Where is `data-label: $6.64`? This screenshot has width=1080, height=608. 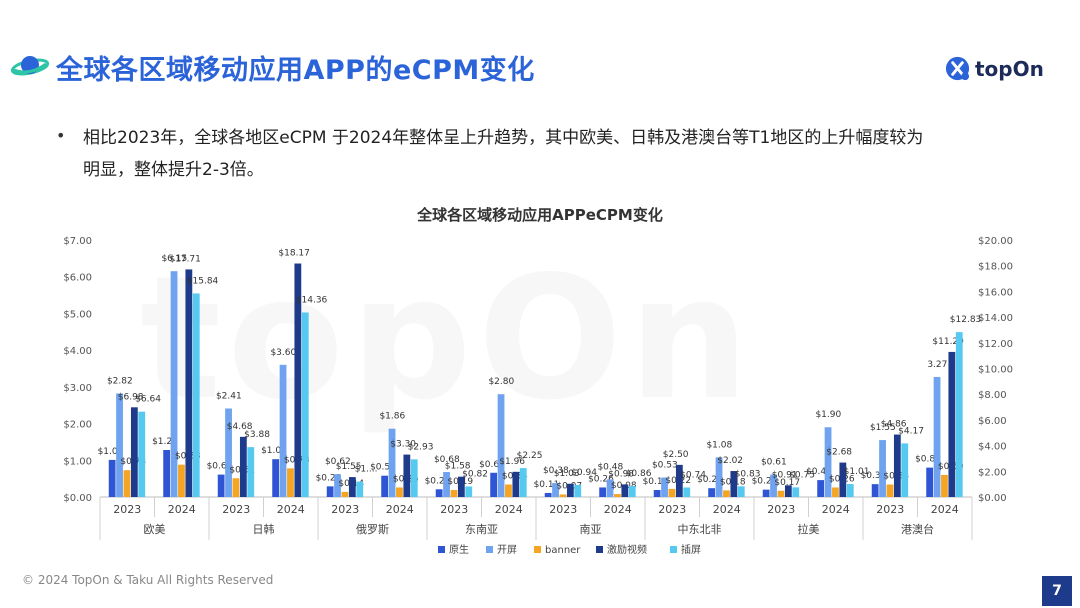
data-label: $6.64 is located at coordinates (148, 400).